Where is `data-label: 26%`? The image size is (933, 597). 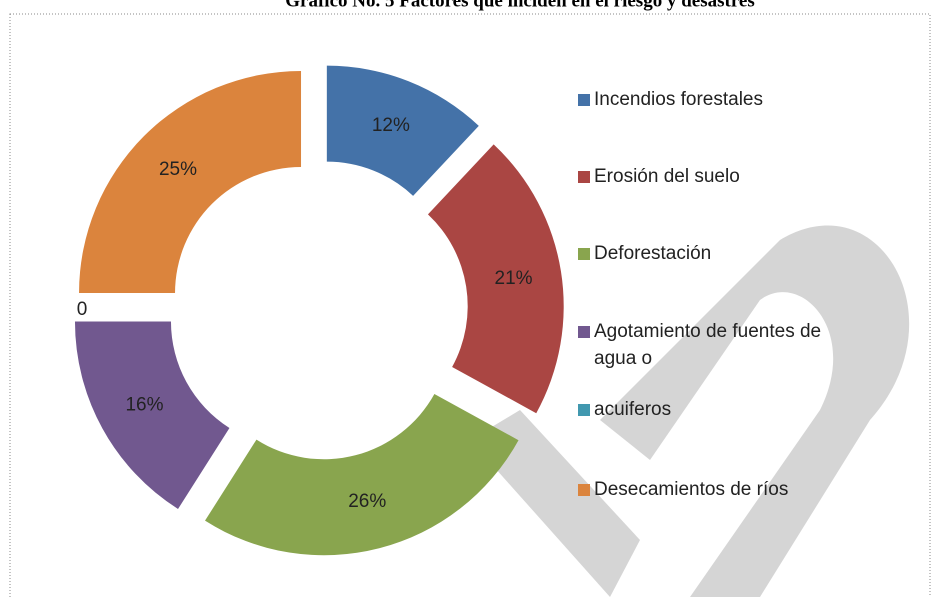
data-label: 26% is located at coordinates (367, 501).